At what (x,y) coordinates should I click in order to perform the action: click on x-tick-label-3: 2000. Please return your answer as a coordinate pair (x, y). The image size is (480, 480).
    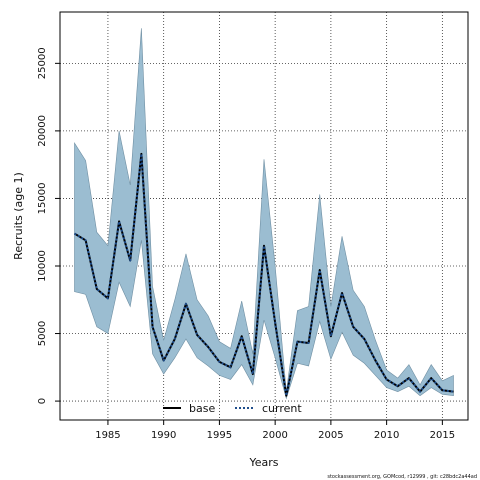
    Looking at the image, I should click on (274, 435).